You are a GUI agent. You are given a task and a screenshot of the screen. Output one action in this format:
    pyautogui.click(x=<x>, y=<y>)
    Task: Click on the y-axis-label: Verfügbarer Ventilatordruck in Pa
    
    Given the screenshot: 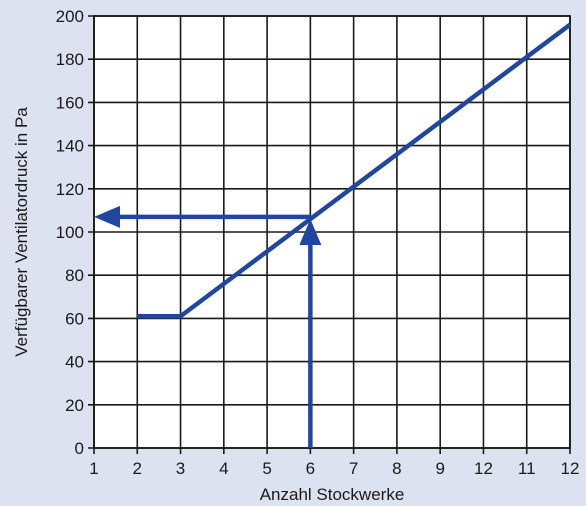 What is the action you would take?
    pyautogui.click(x=21, y=232)
    